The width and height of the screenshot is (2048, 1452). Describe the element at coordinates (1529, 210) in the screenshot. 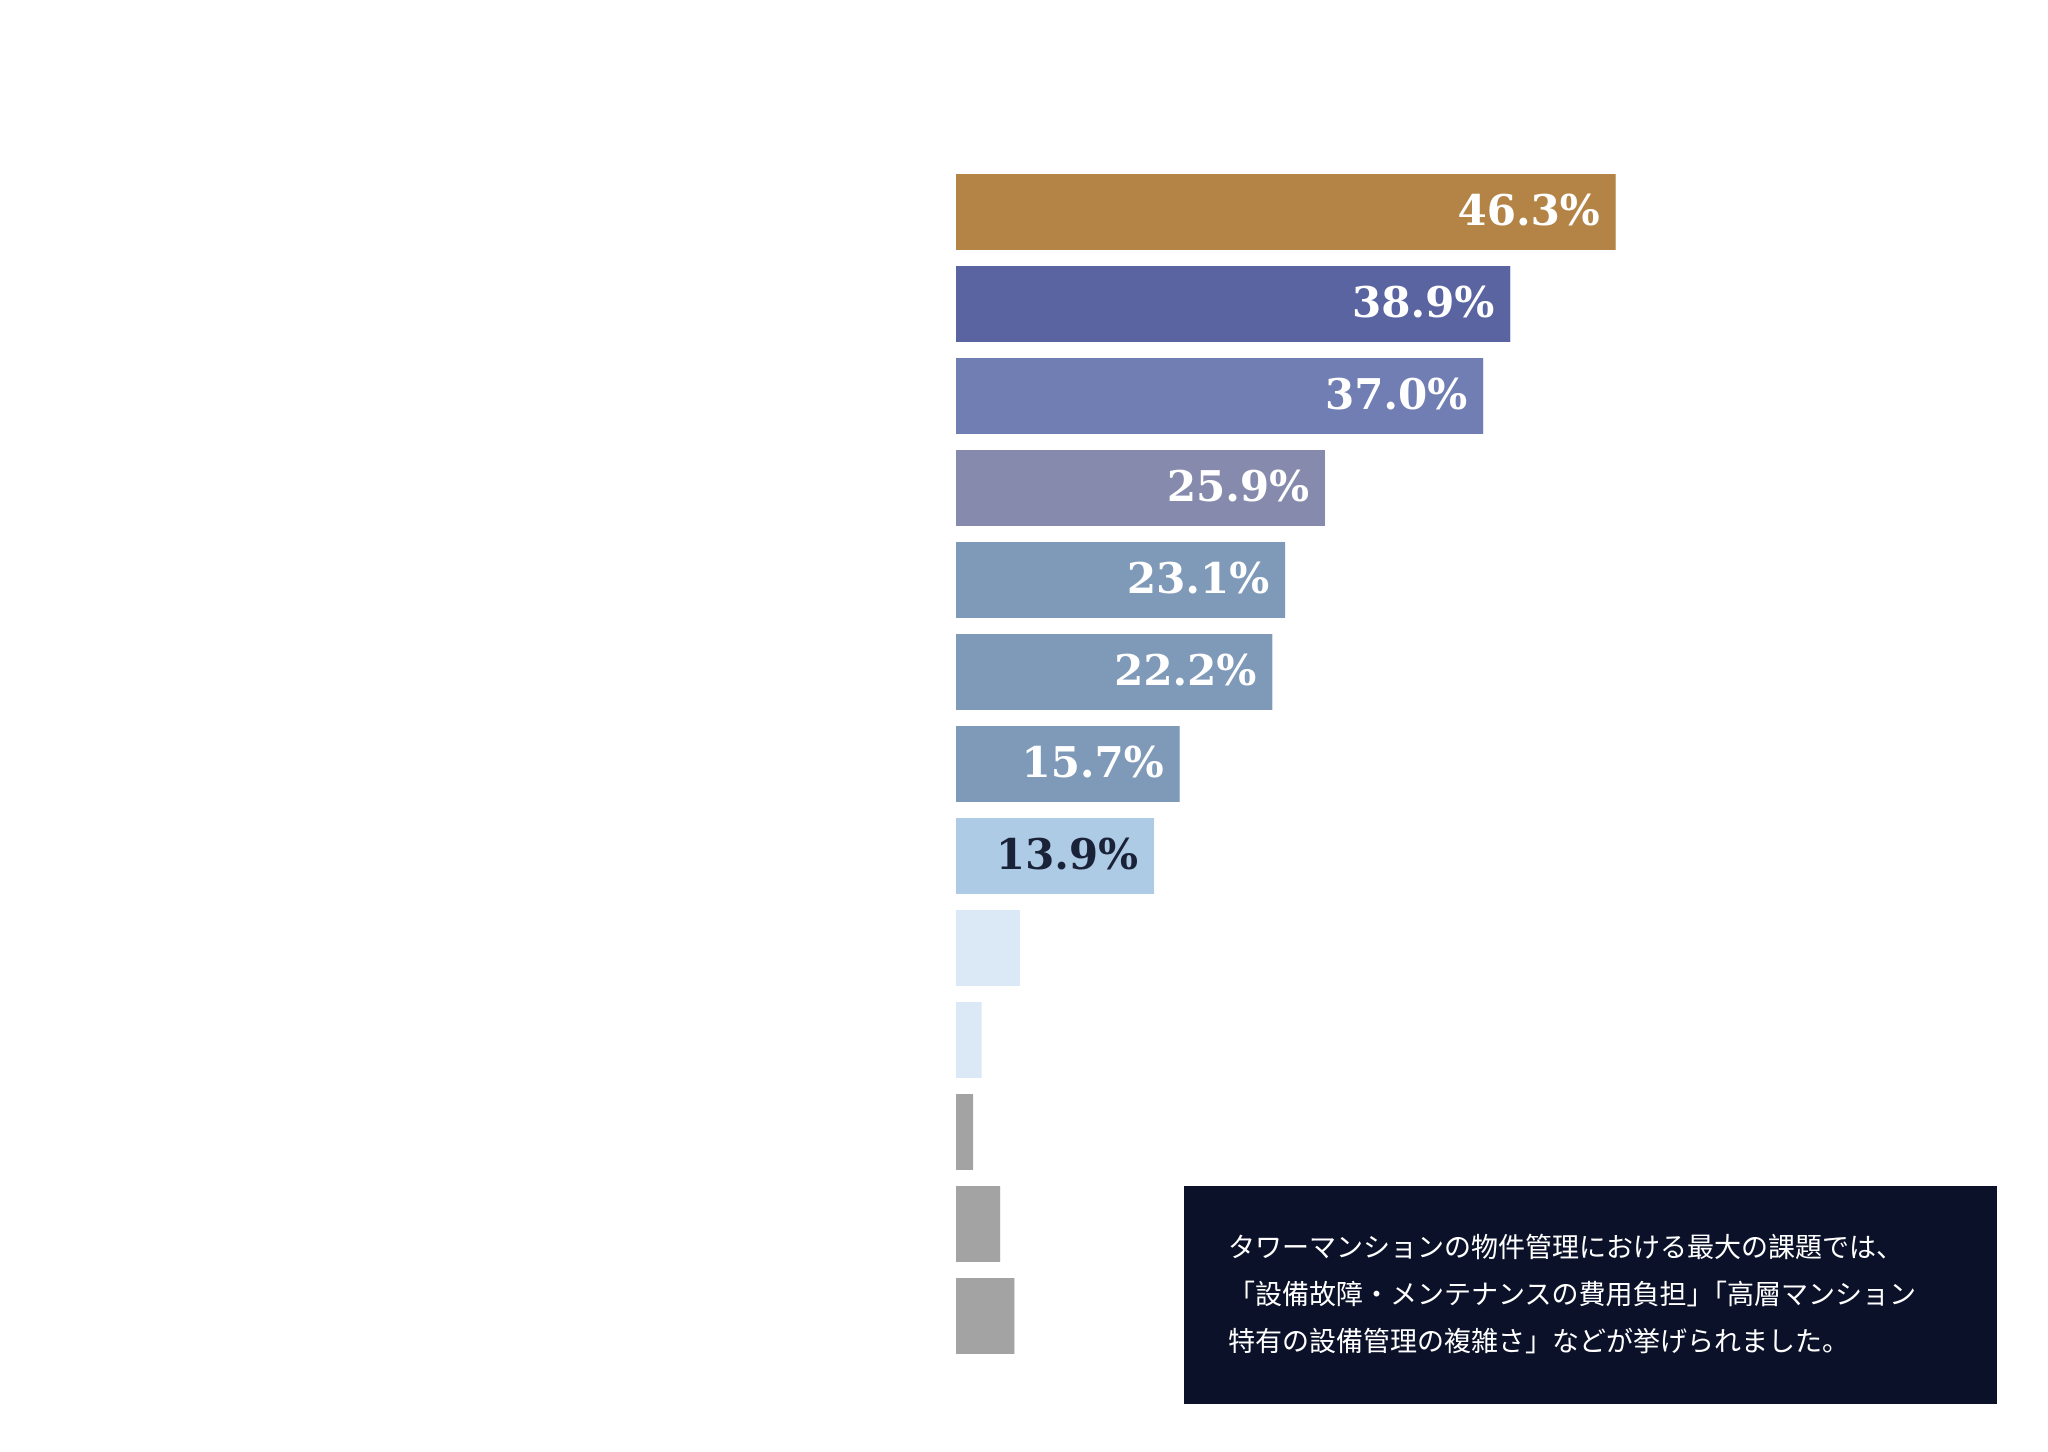

I see `value-label: 46.3%` at that location.